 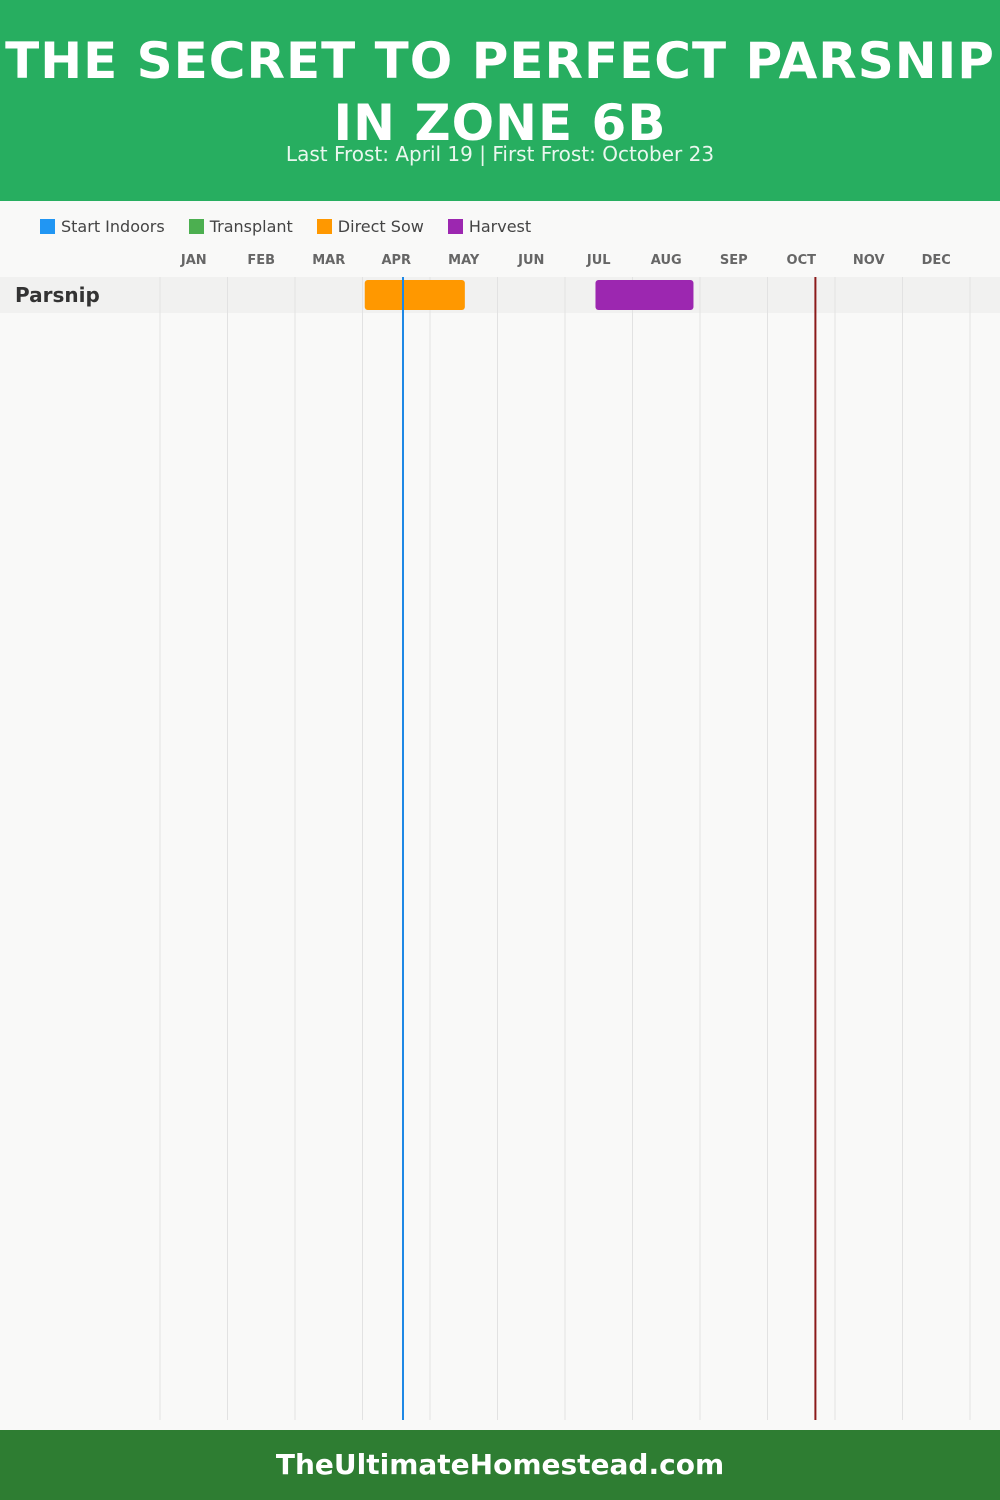 I want to click on legend-label: Harvest, so click(x=500, y=226).